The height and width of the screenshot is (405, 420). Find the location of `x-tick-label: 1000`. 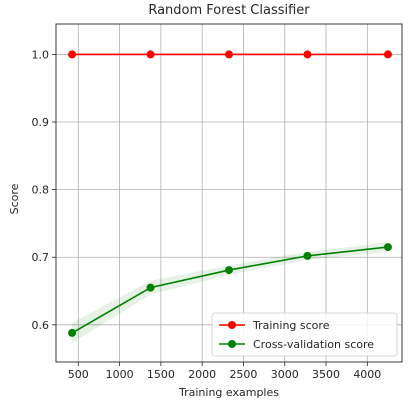

x-tick-label: 1000 is located at coordinates (120, 374).